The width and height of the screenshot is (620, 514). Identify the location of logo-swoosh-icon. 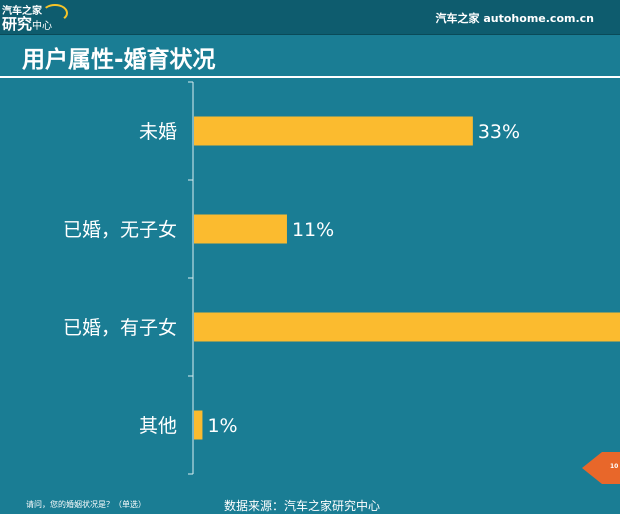
(55, 13).